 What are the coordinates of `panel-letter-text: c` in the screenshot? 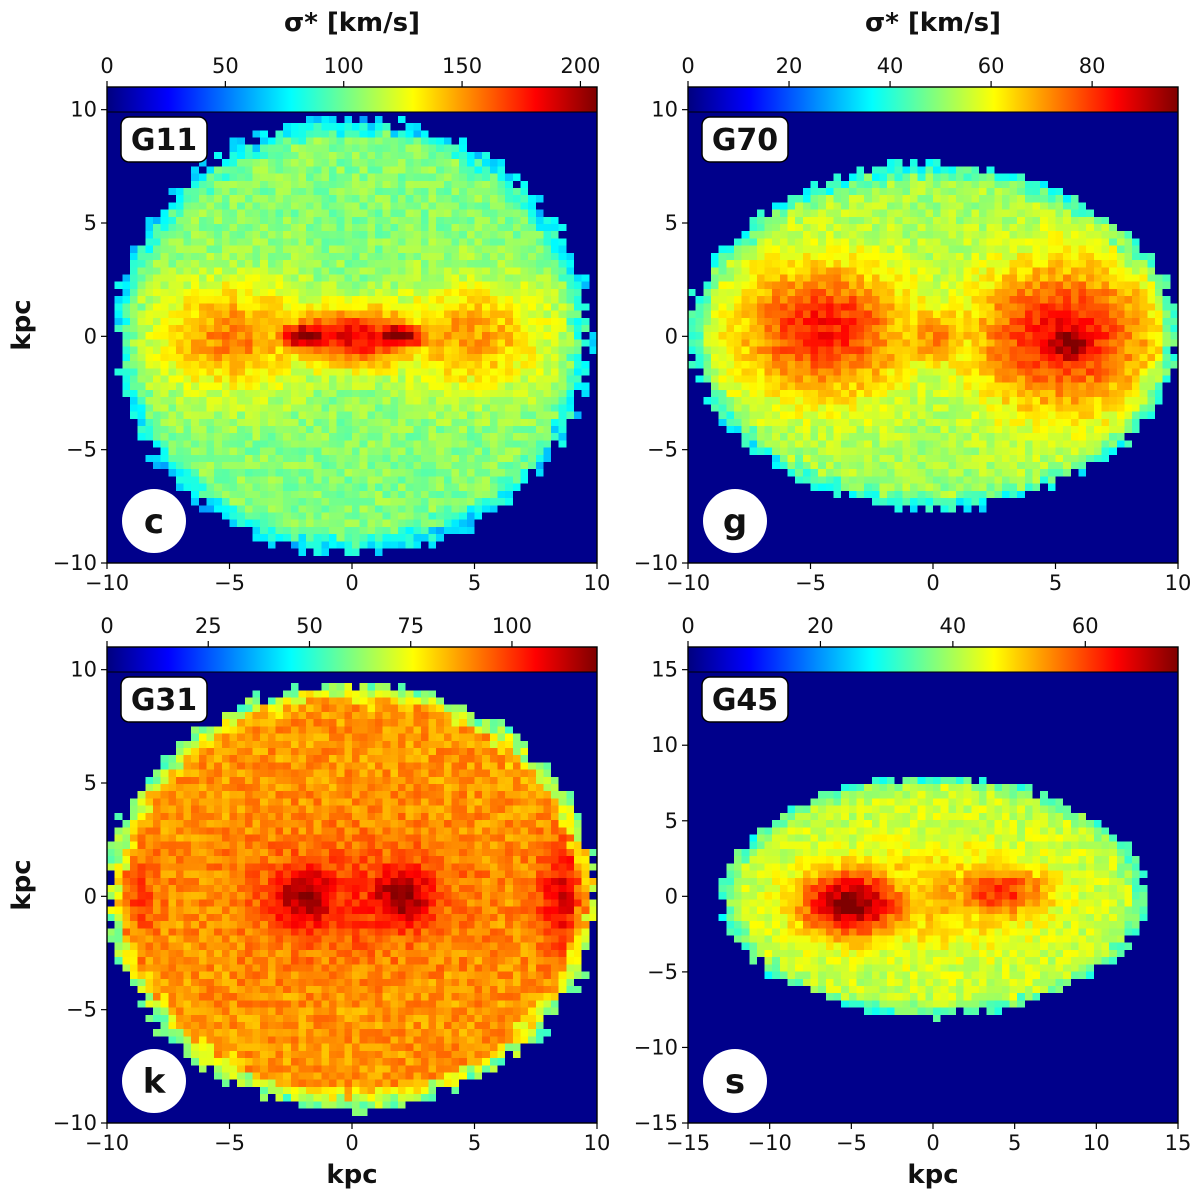 It's located at (154, 522).